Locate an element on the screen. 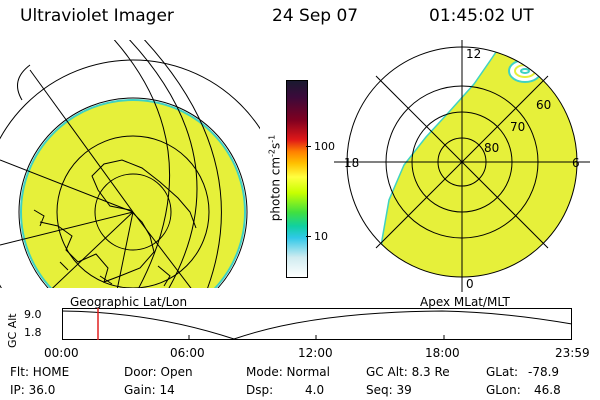  colorbar is located at coordinates (297, 179).